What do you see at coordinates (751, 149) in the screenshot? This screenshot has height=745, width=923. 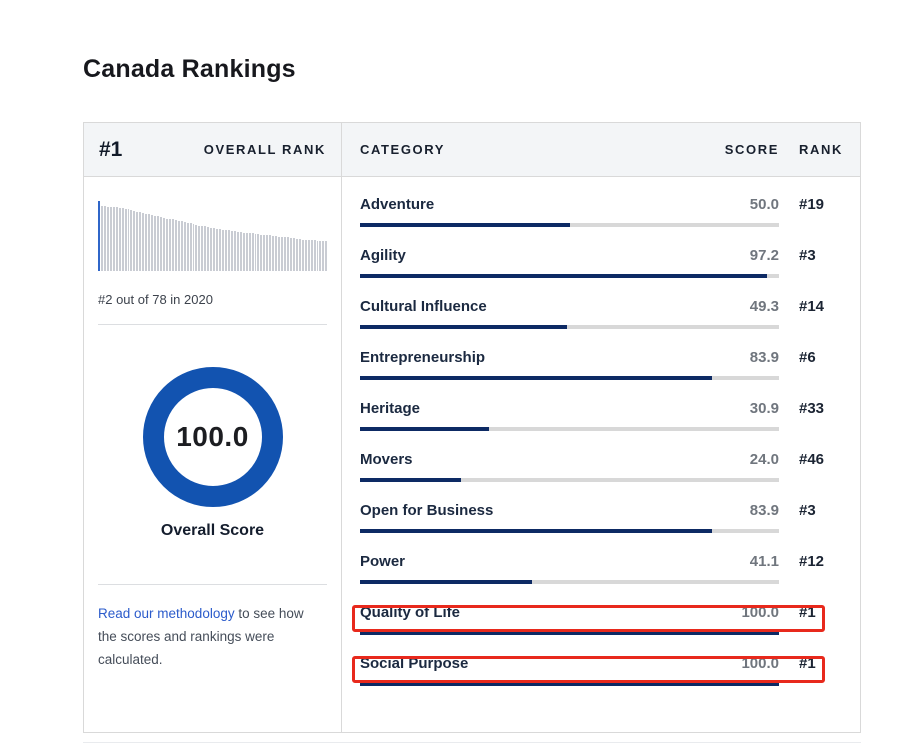 I see `header-score: SCORE` at bounding box center [751, 149].